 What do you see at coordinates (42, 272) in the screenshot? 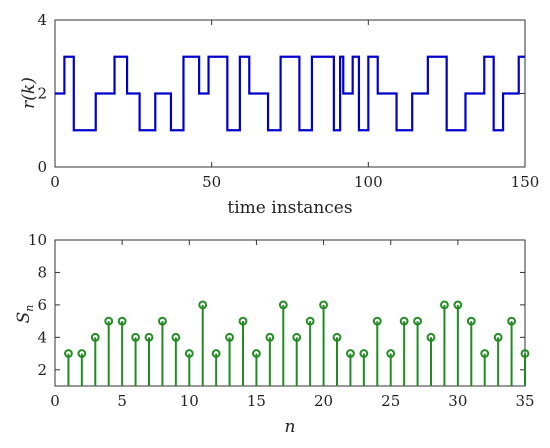
I see `y-tick-label: 8` at bounding box center [42, 272].